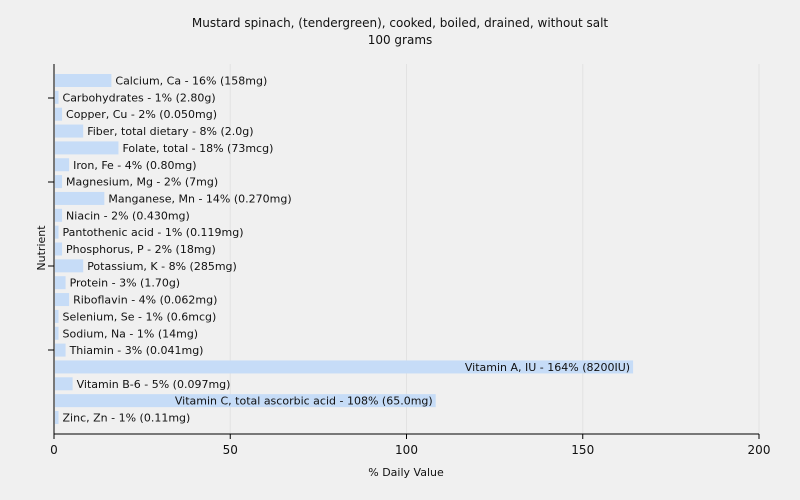 This screenshot has height=500, width=800. I want to click on x-tick-label-200: 200, so click(759, 450).